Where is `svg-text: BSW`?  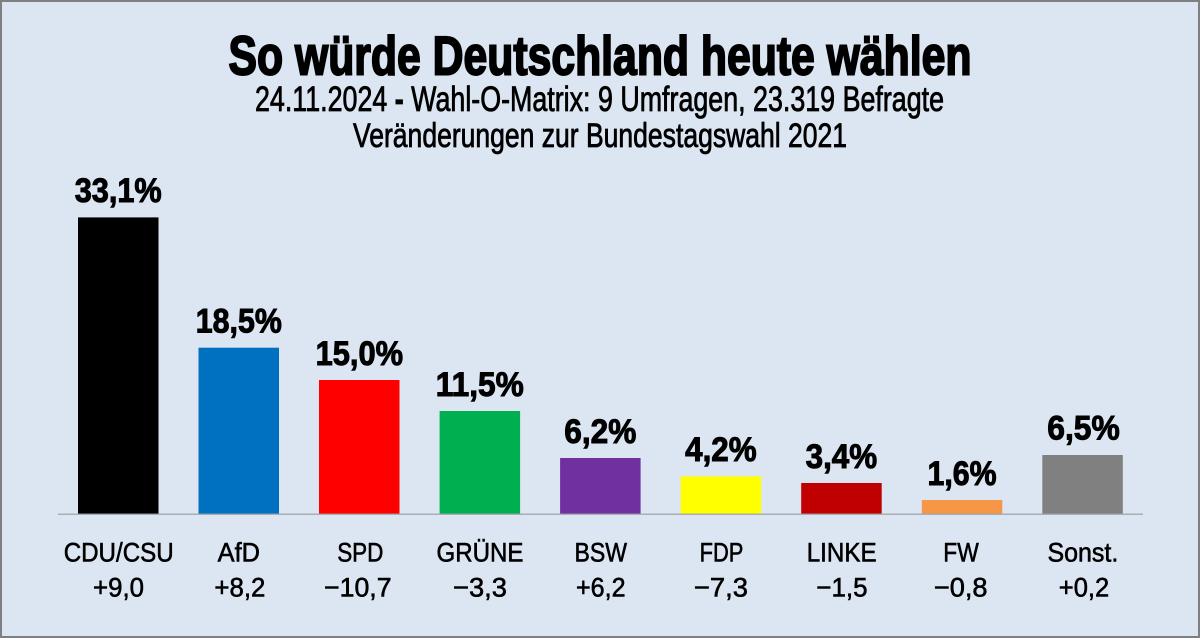 svg-text: BSW is located at coordinates (601, 553).